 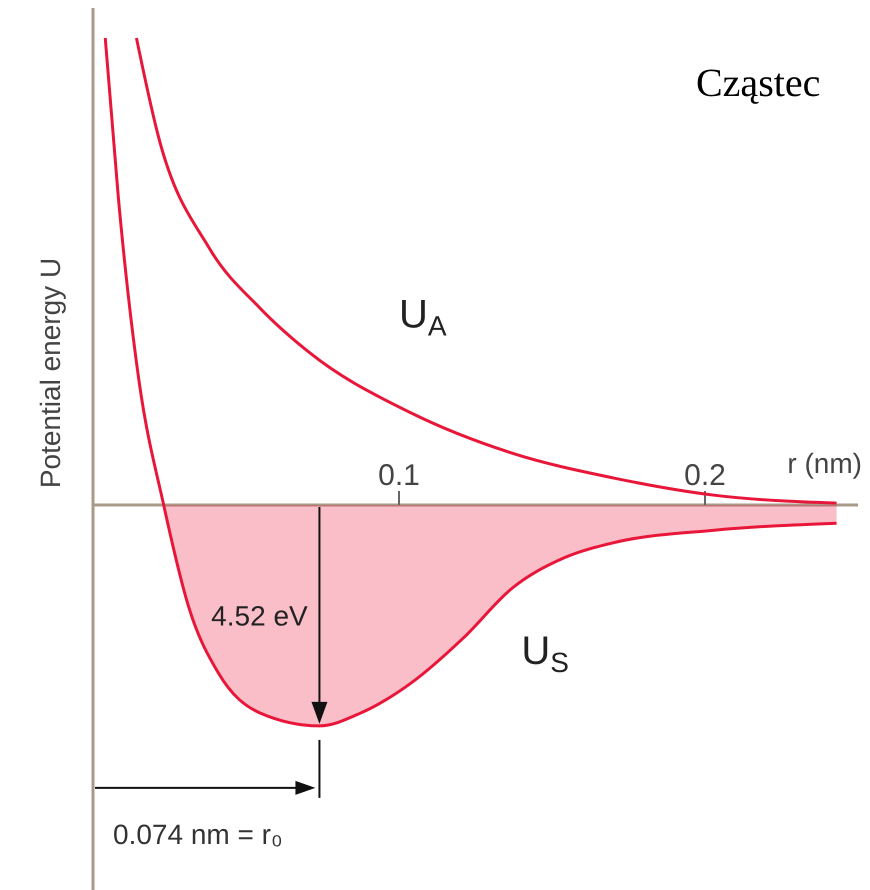 What do you see at coordinates (824, 463) in the screenshot?
I see `x-axis-title: r (nm)` at bounding box center [824, 463].